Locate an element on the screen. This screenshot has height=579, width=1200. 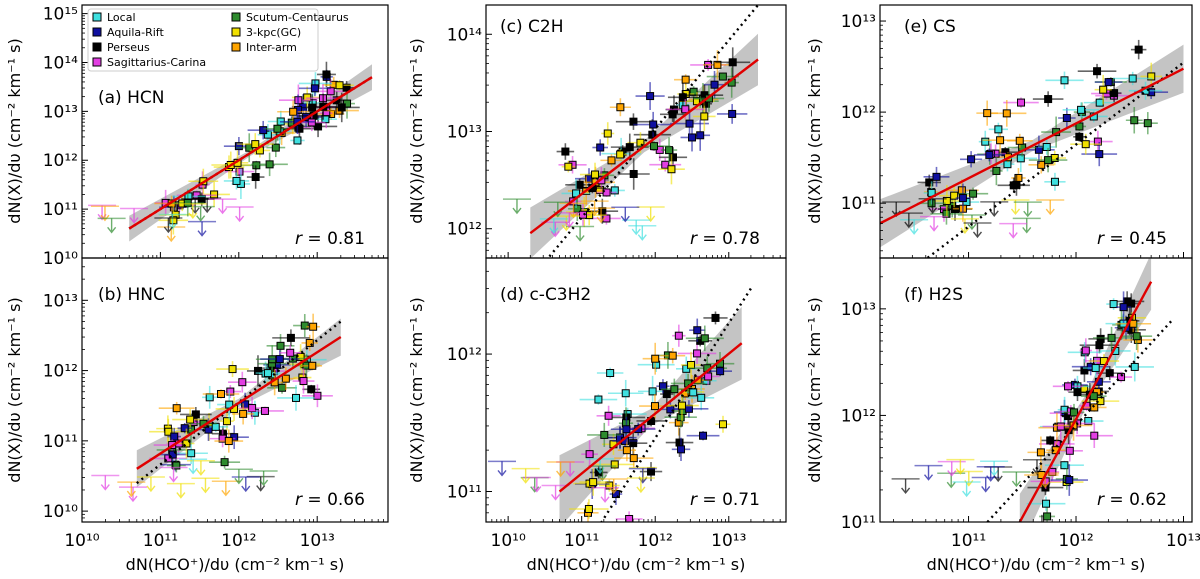
panel-a-hcn: 10¹⁰ 10¹¹ 10¹² 10¹³ 10¹⁴ 10¹⁵ is located at coordinates (216, 136).